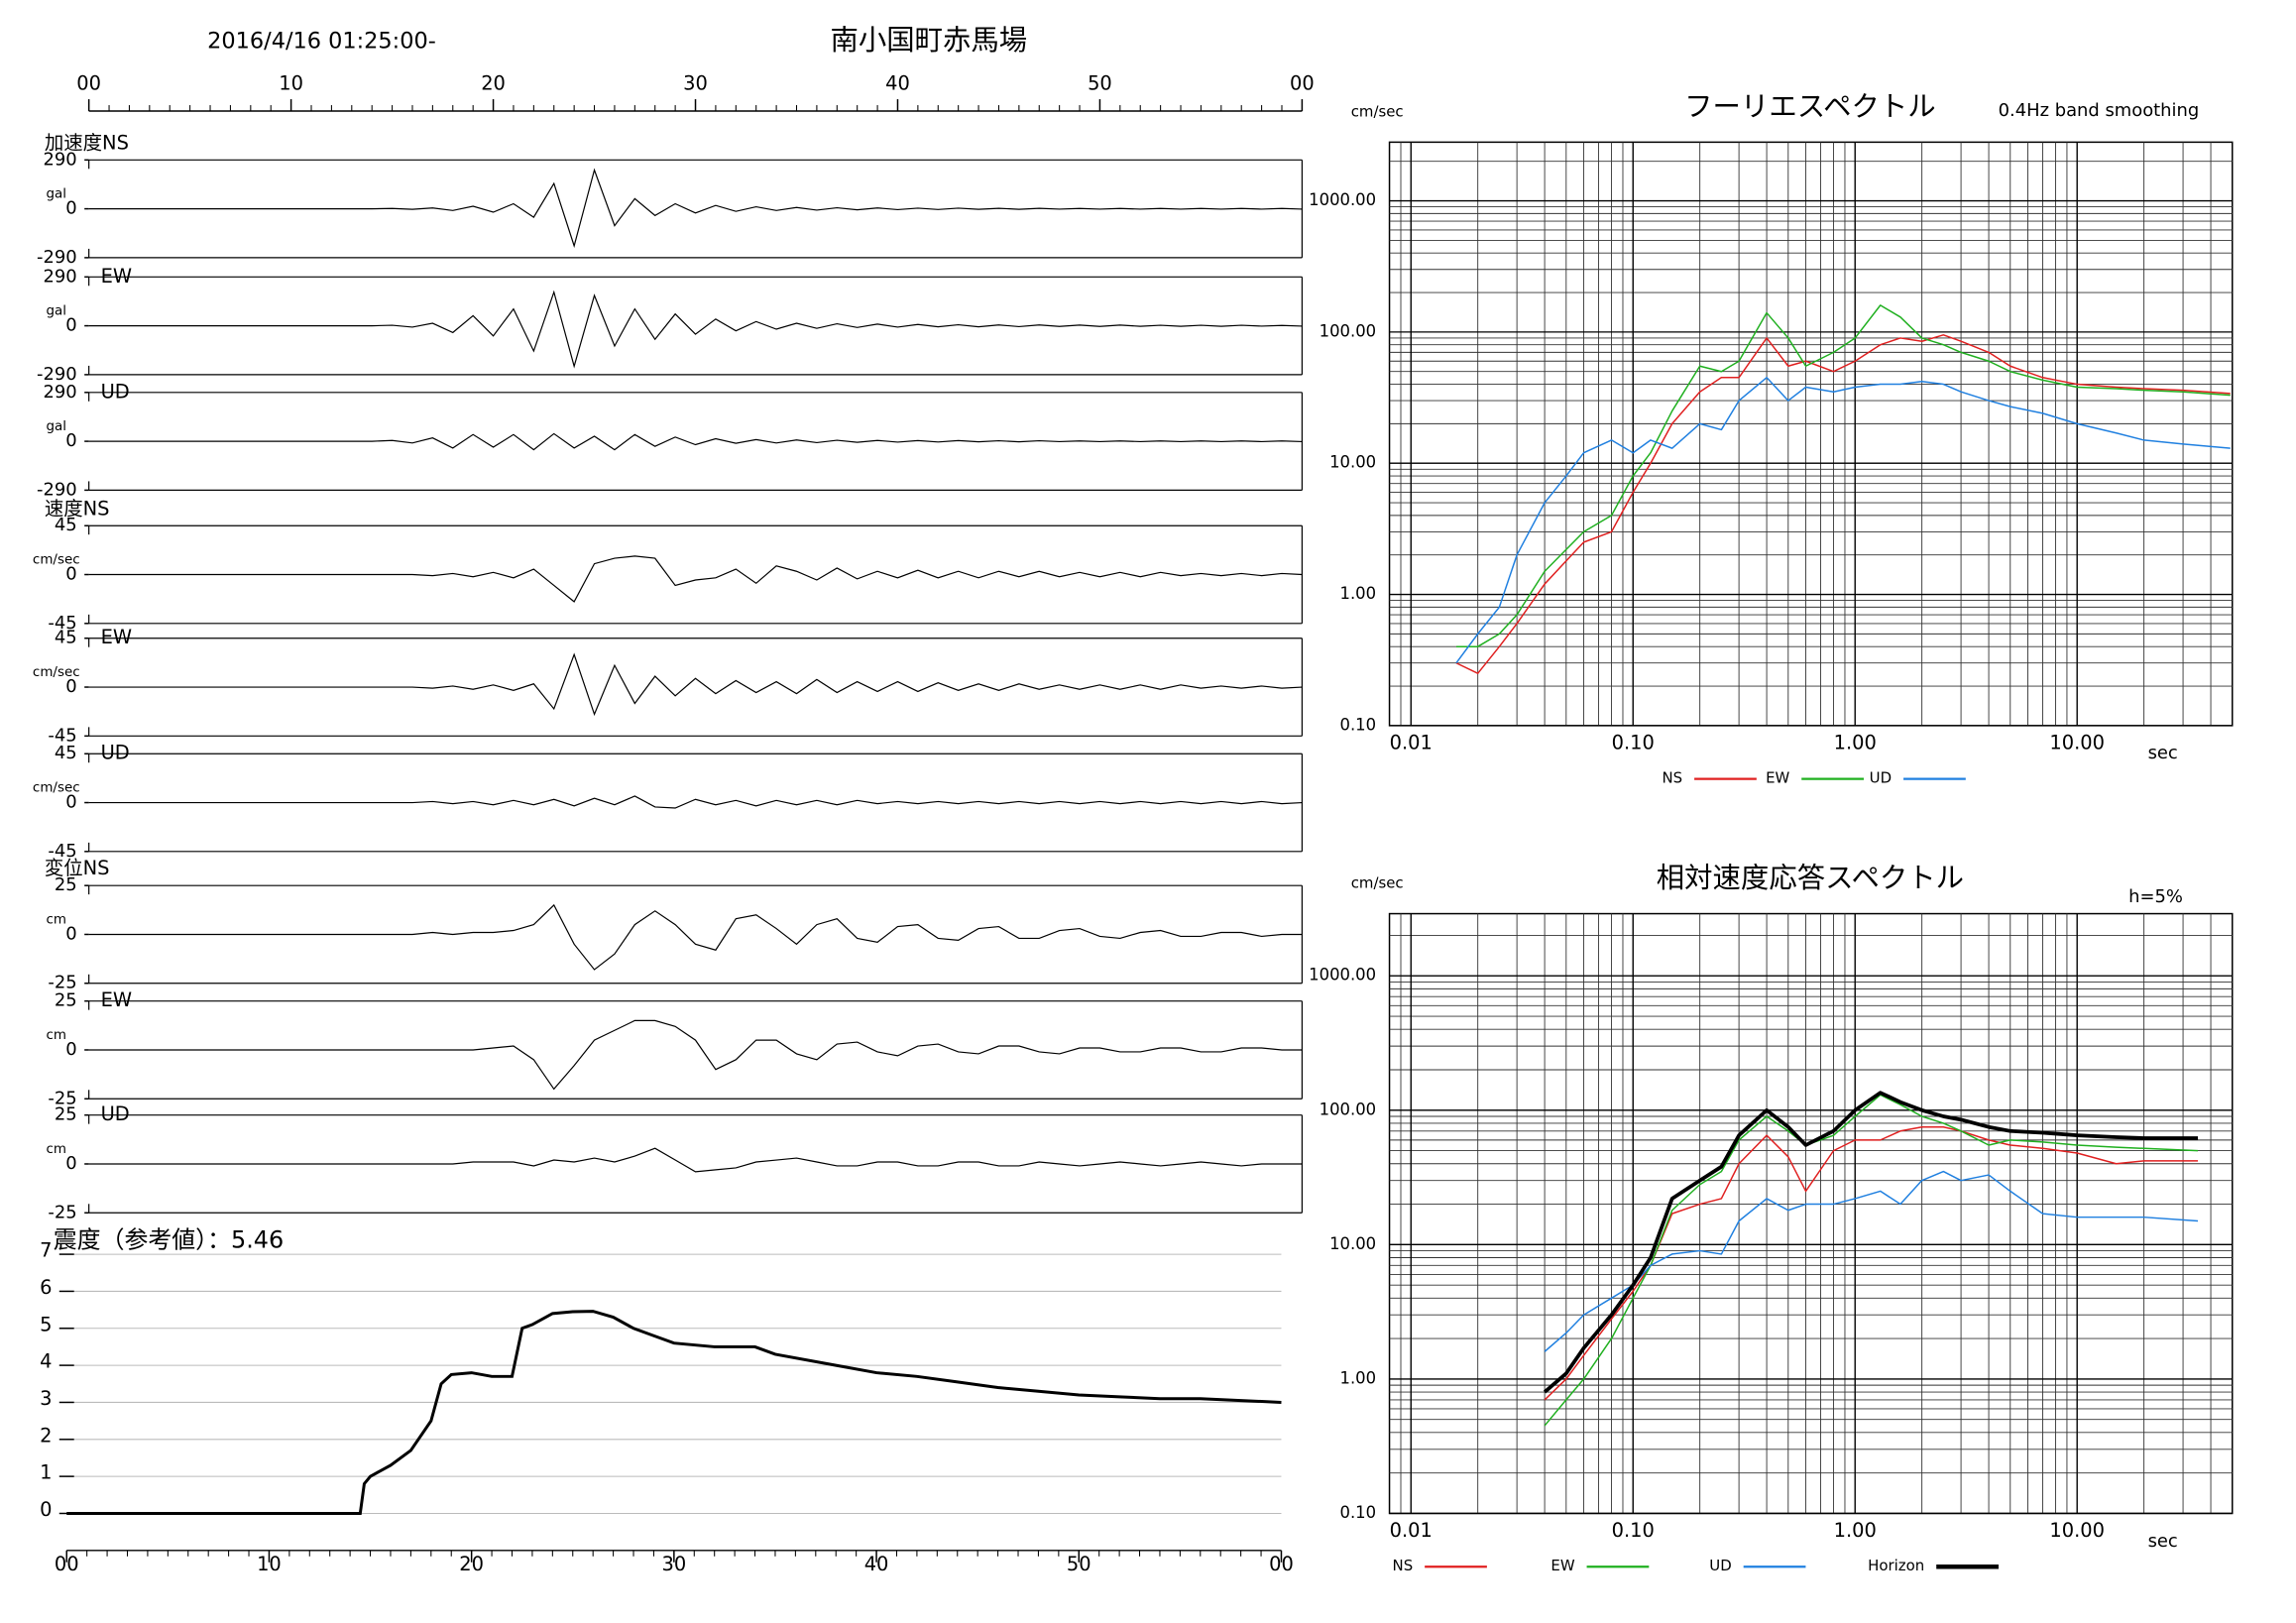 The image size is (2296, 1623). Describe the element at coordinates (87, 142) in the screenshot. I see `trace-label: 加速度NS` at that location.